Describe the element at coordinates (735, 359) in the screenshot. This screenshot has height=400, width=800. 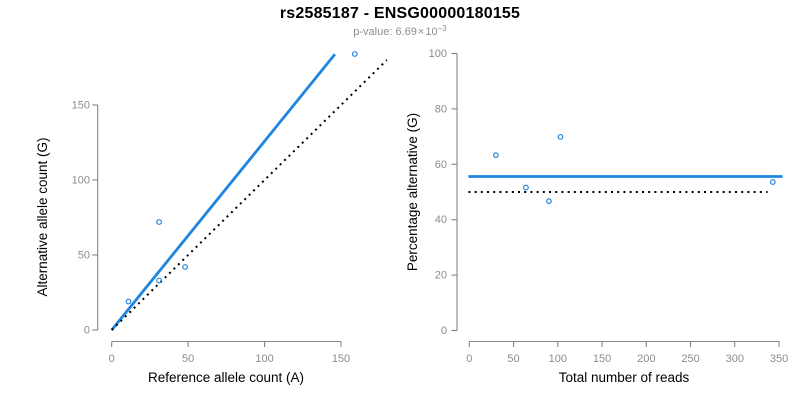
I see `right-x-tick-label: 300` at that location.